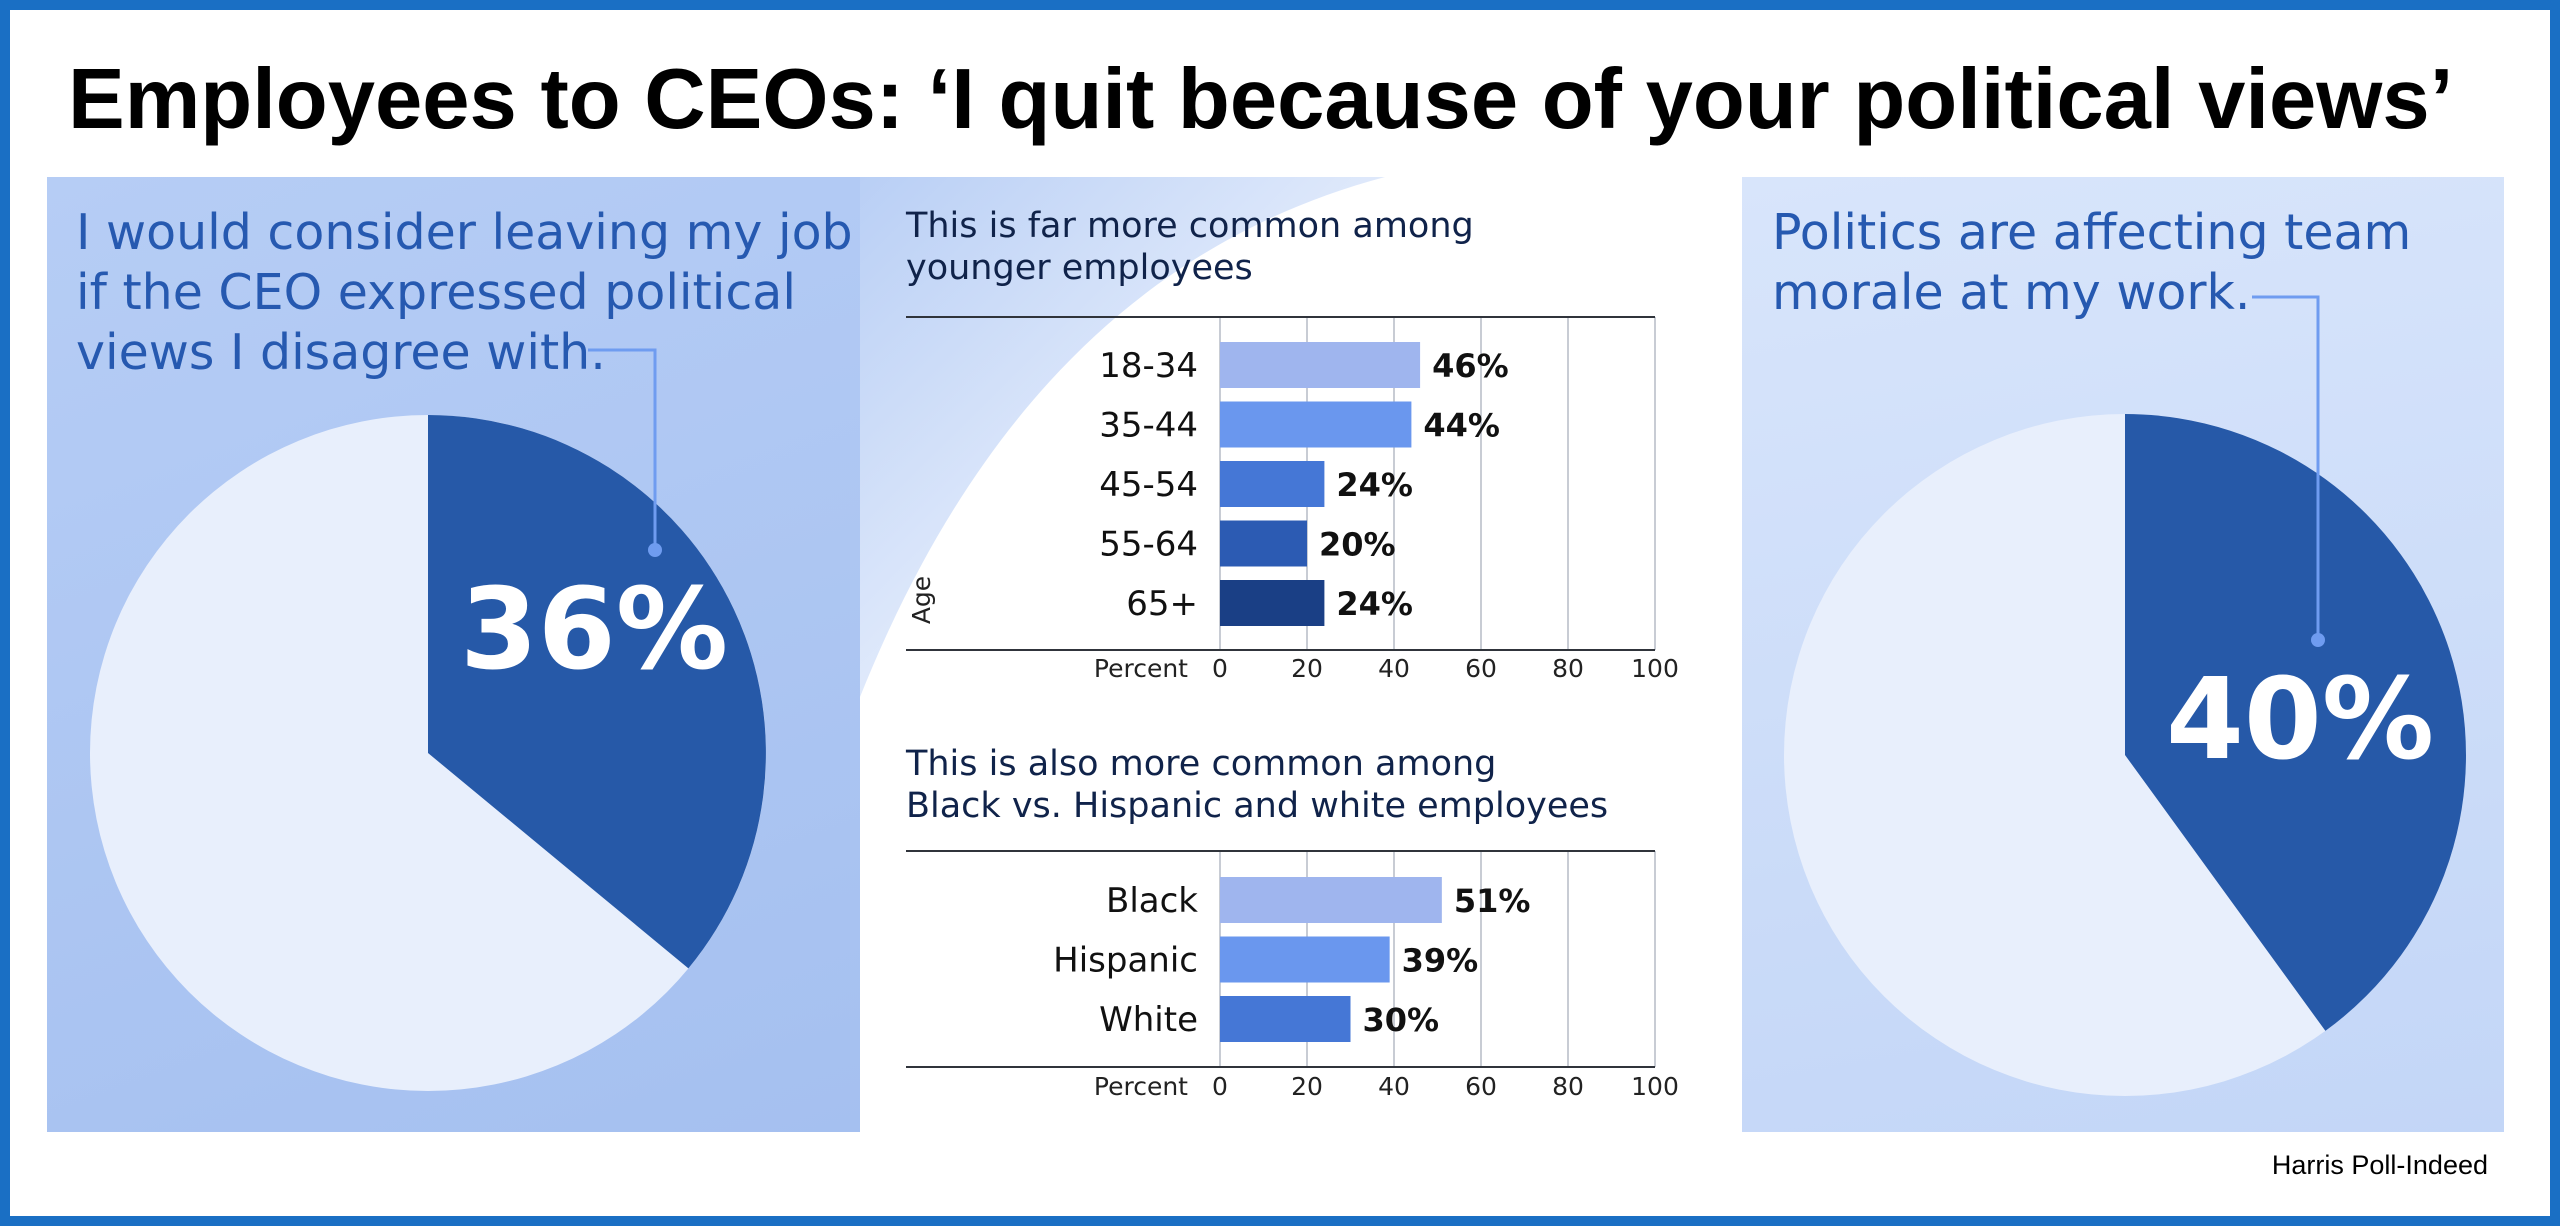 This screenshot has height=1226, width=2560. Describe the element at coordinates (1568, 1086) in the screenshot. I see `race-chart-tick-label: 80` at that location.